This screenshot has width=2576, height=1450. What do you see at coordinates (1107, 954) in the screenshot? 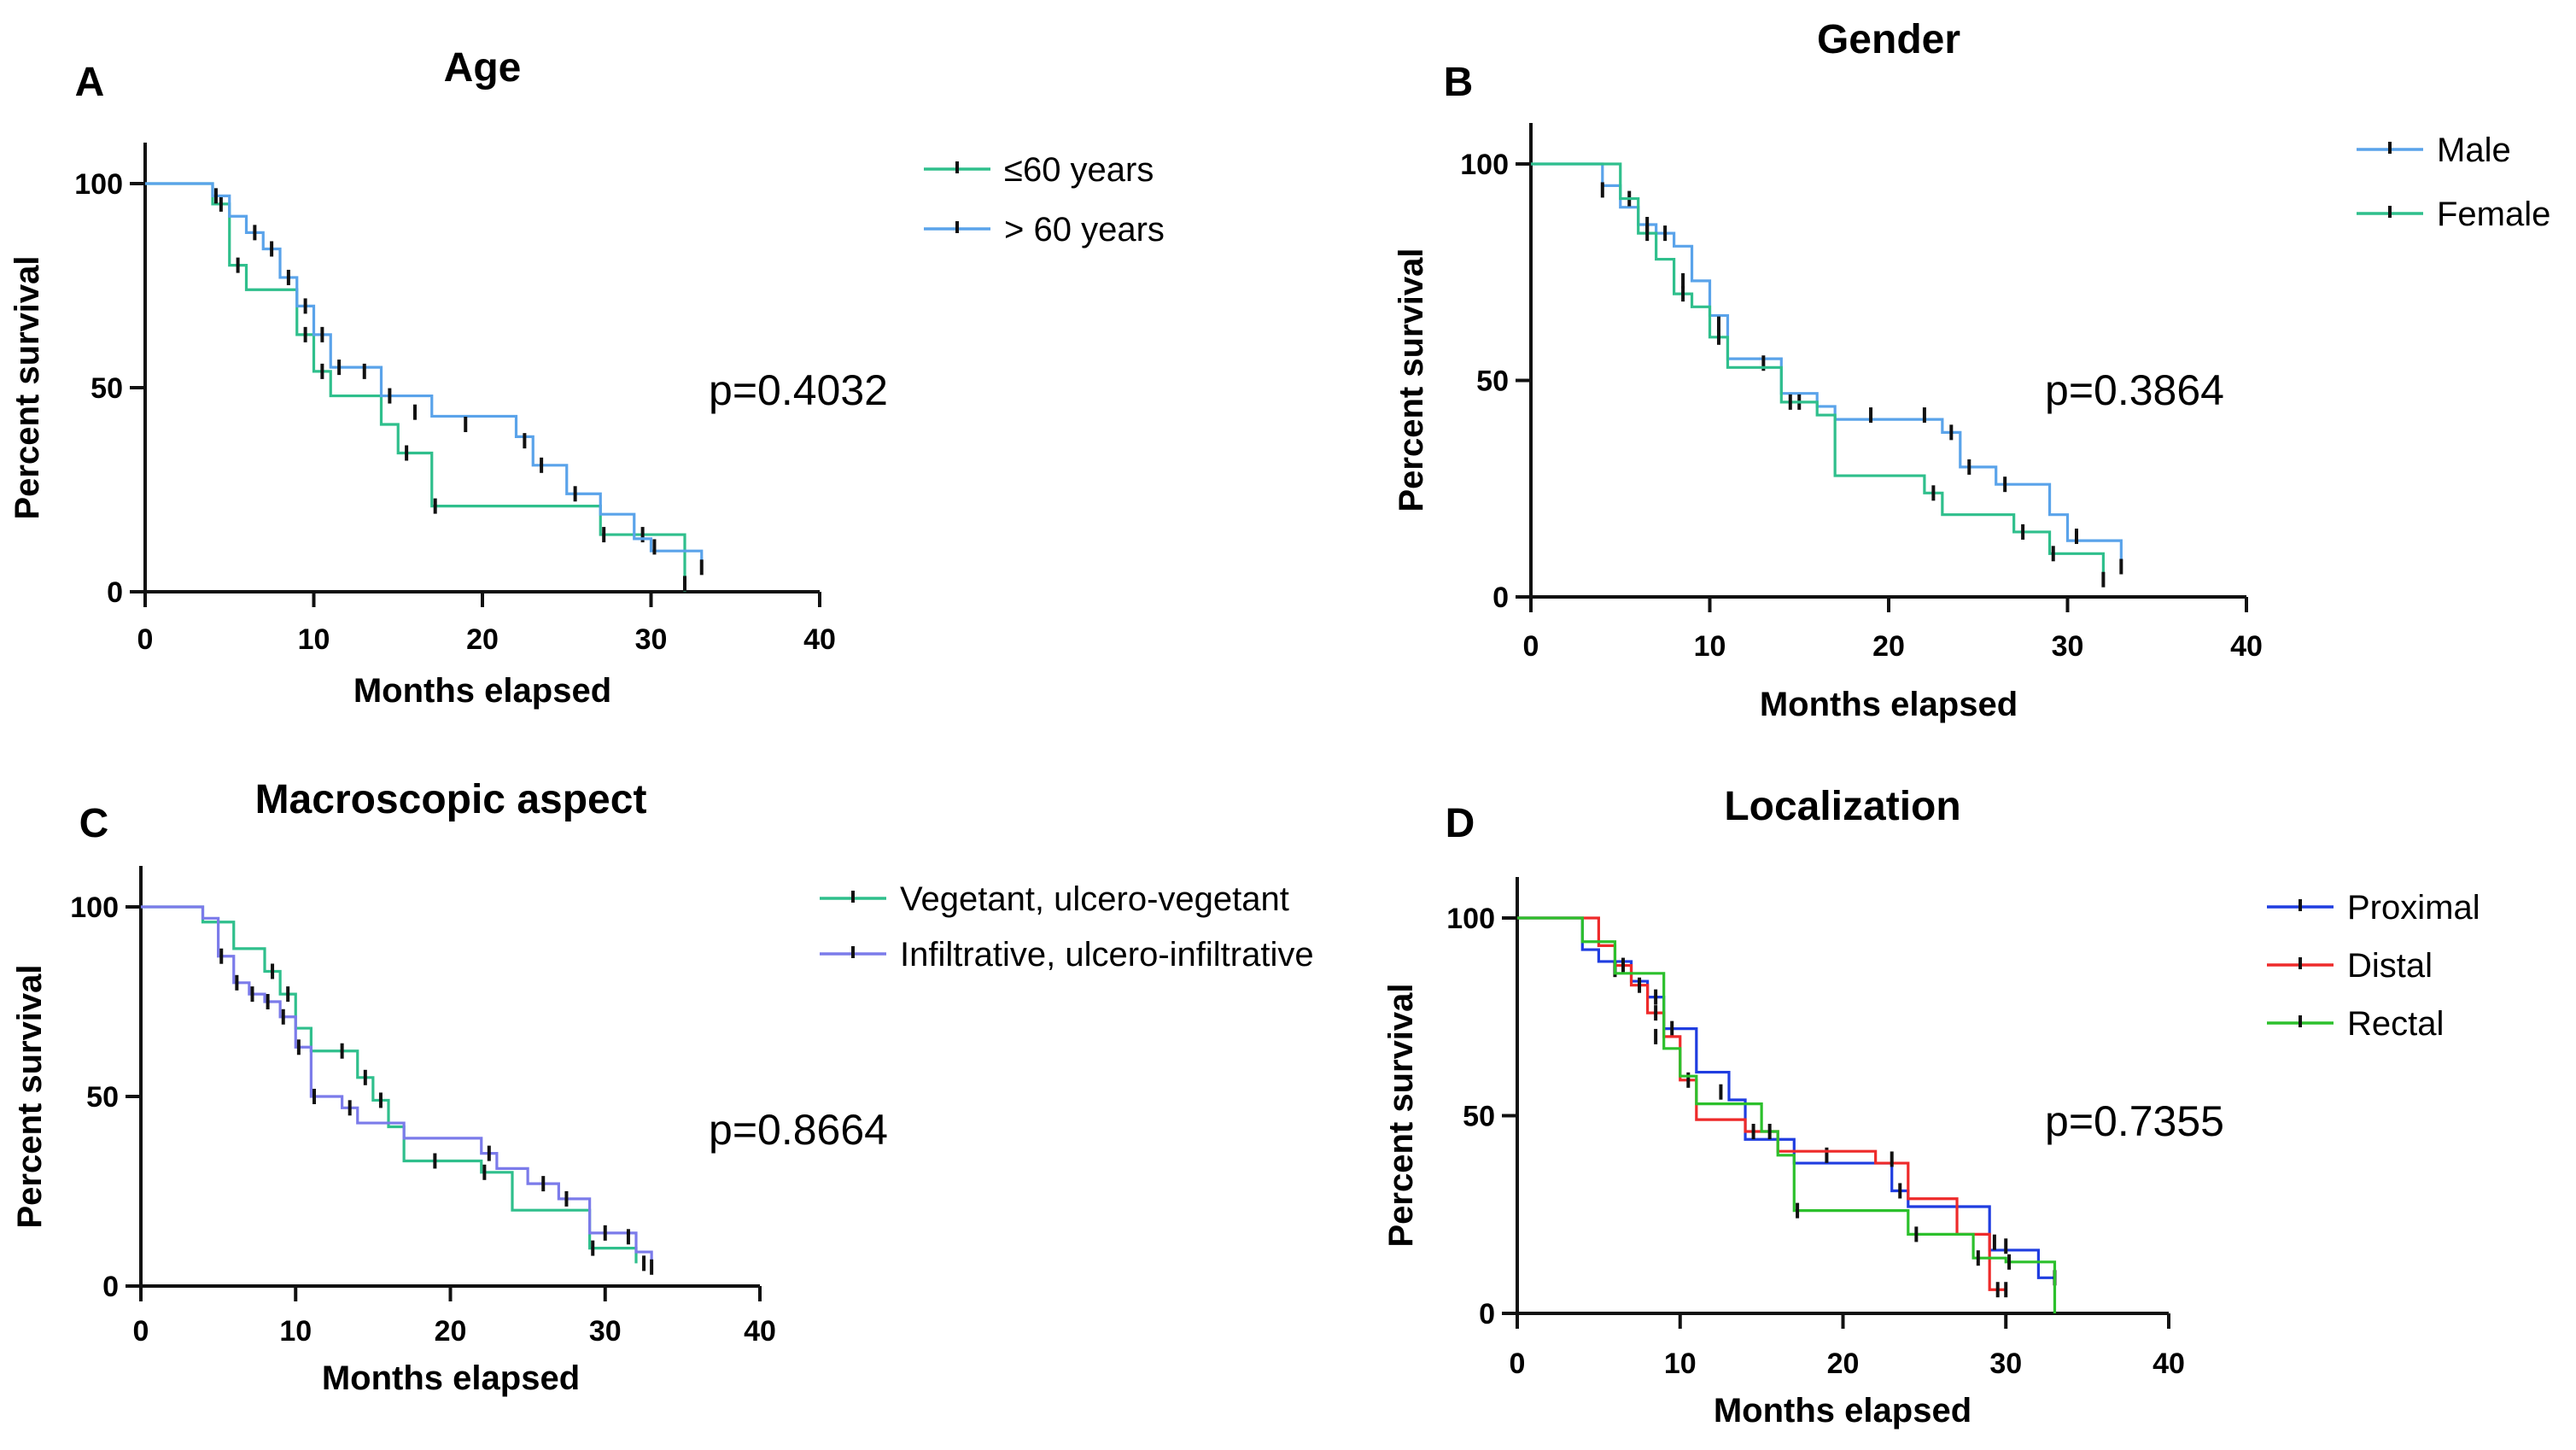
I see `legend-label: Infiltrative, ulcero-infiltrative` at bounding box center [1107, 954].